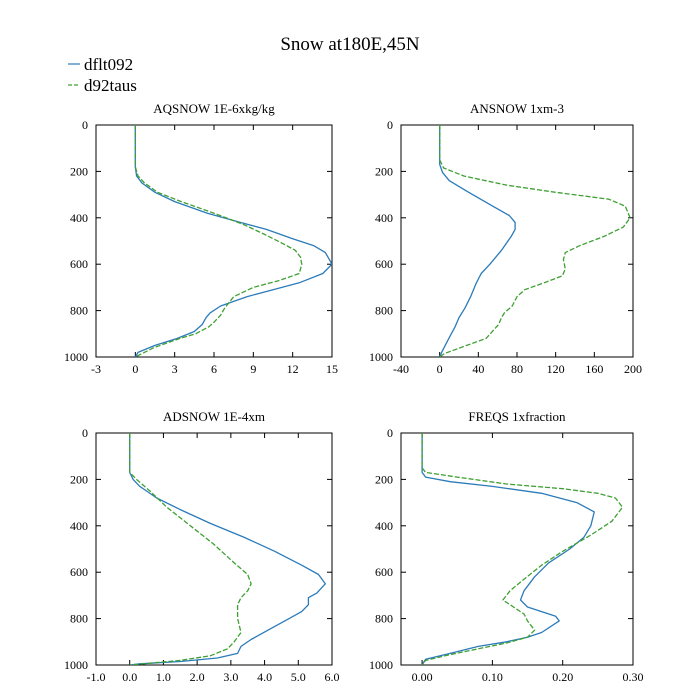 The height and width of the screenshot is (700, 700). What do you see at coordinates (79, 311) in the screenshot?
I see `y-tick-label-aqsnow: 800` at bounding box center [79, 311].